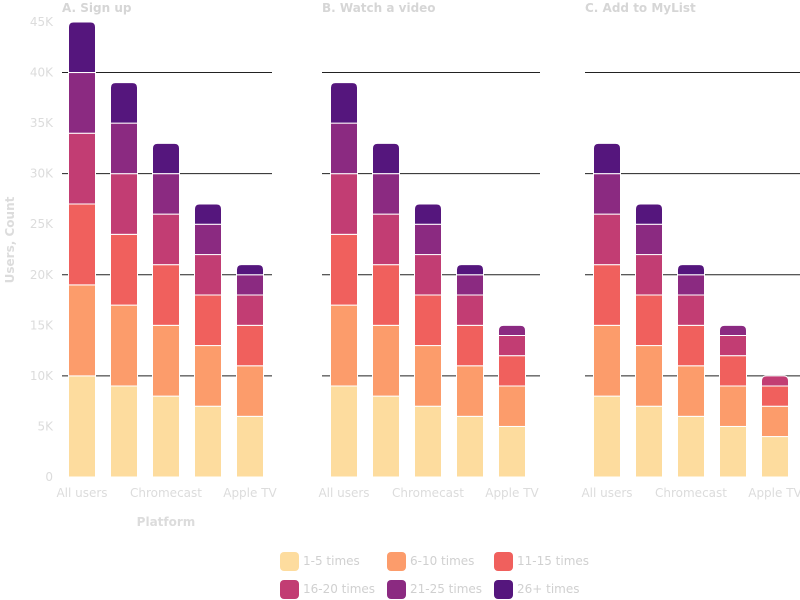 This screenshot has height=600, width=800. I want to click on y-tick-label: 5K, so click(45, 426).